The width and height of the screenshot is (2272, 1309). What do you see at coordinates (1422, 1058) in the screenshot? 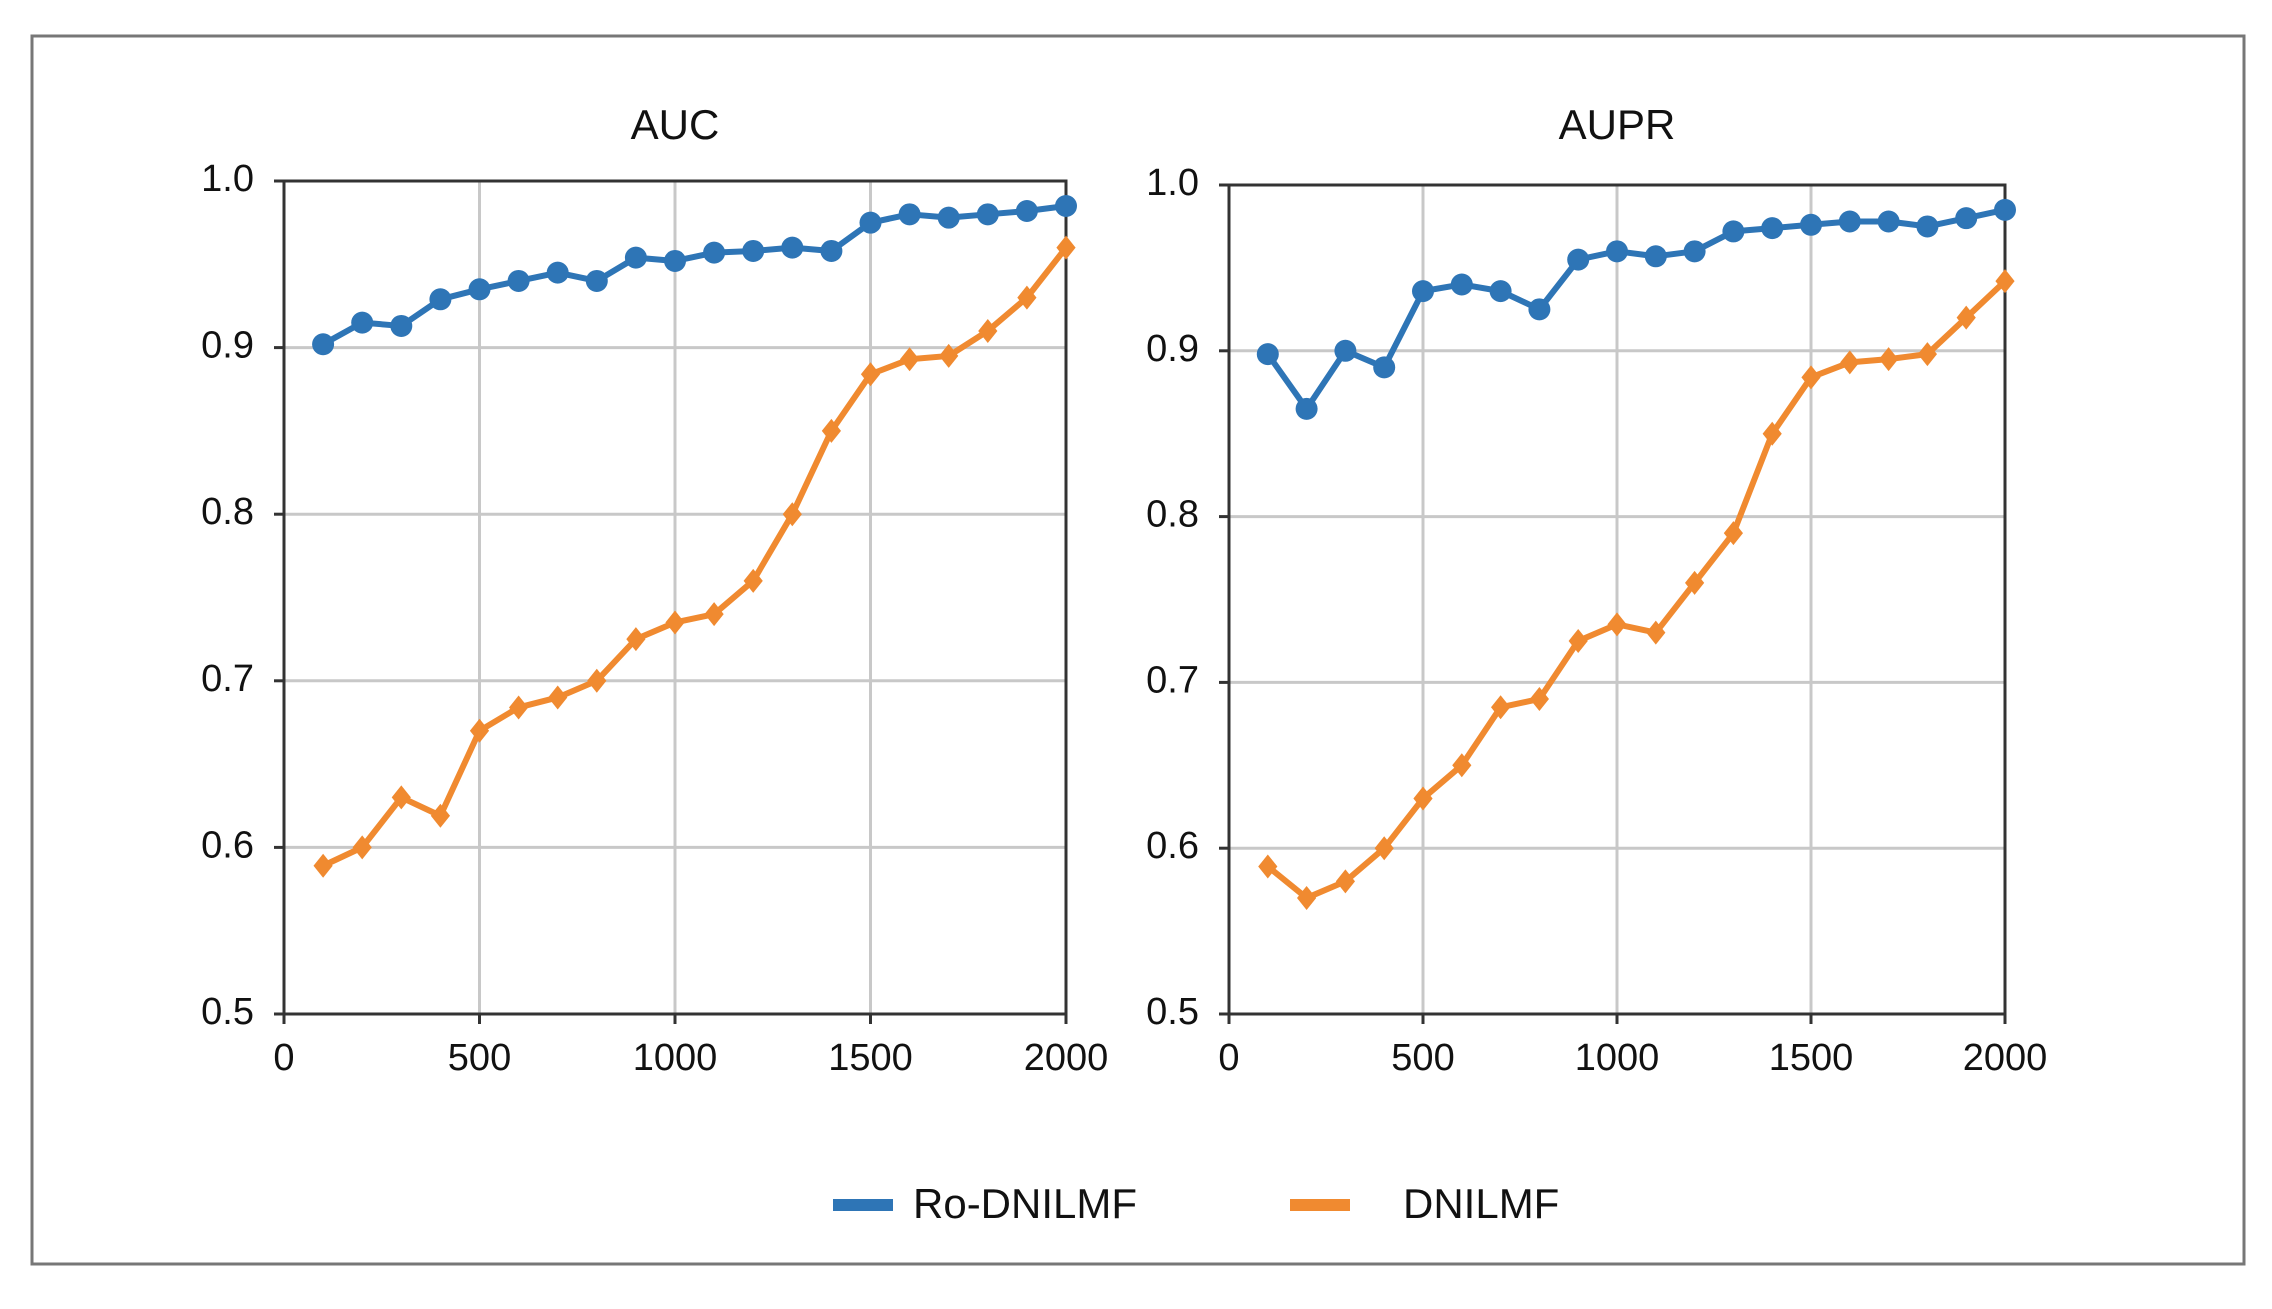
I see `x-tick-label: 500` at bounding box center [1422, 1058].